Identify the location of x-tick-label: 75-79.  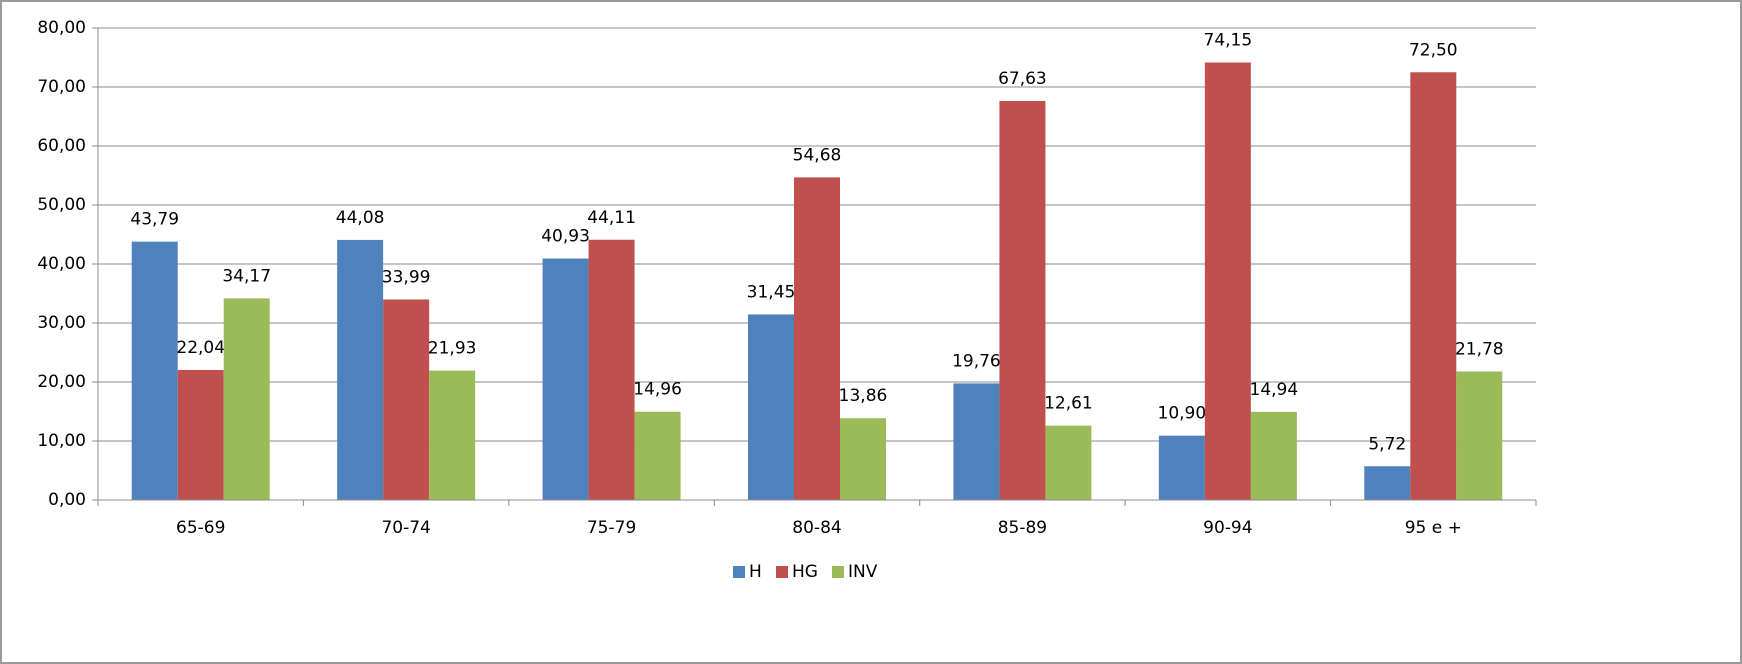
(611, 528).